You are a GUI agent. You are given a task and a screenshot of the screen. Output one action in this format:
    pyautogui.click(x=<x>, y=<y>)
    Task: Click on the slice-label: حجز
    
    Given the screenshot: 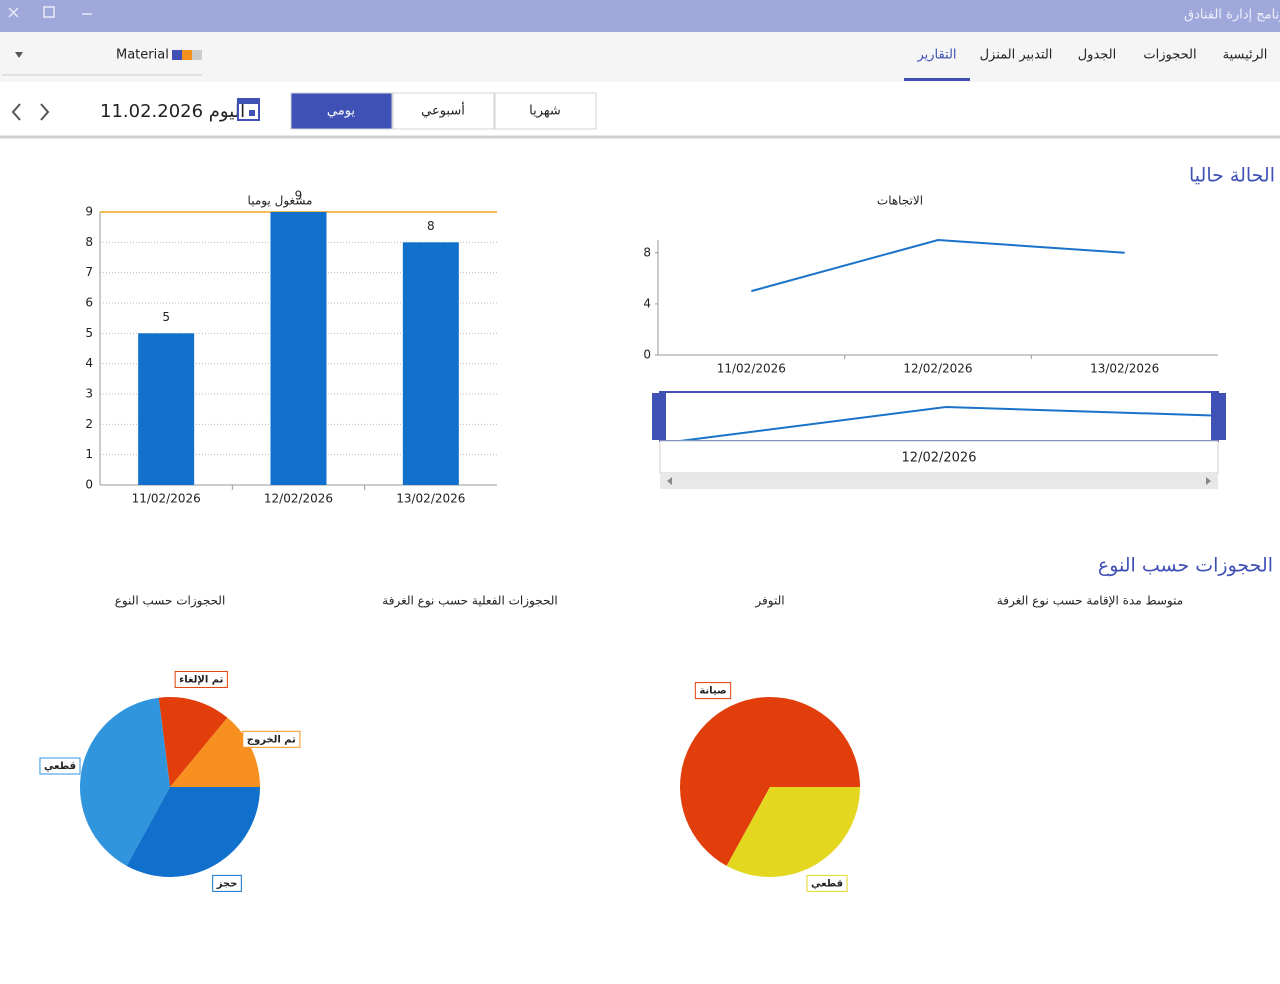 What is the action you would take?
    pyautogui.click(x=227, y=883)
    